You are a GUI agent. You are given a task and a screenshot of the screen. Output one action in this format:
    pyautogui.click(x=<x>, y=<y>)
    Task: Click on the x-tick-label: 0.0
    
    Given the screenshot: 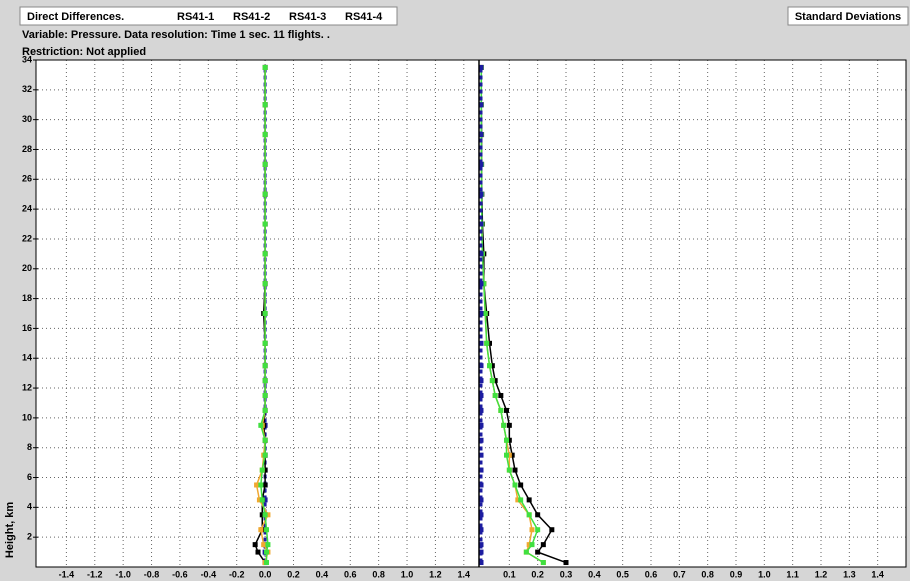 What is the action you would take?
    pyautogui.click(x=265, y=574)
    